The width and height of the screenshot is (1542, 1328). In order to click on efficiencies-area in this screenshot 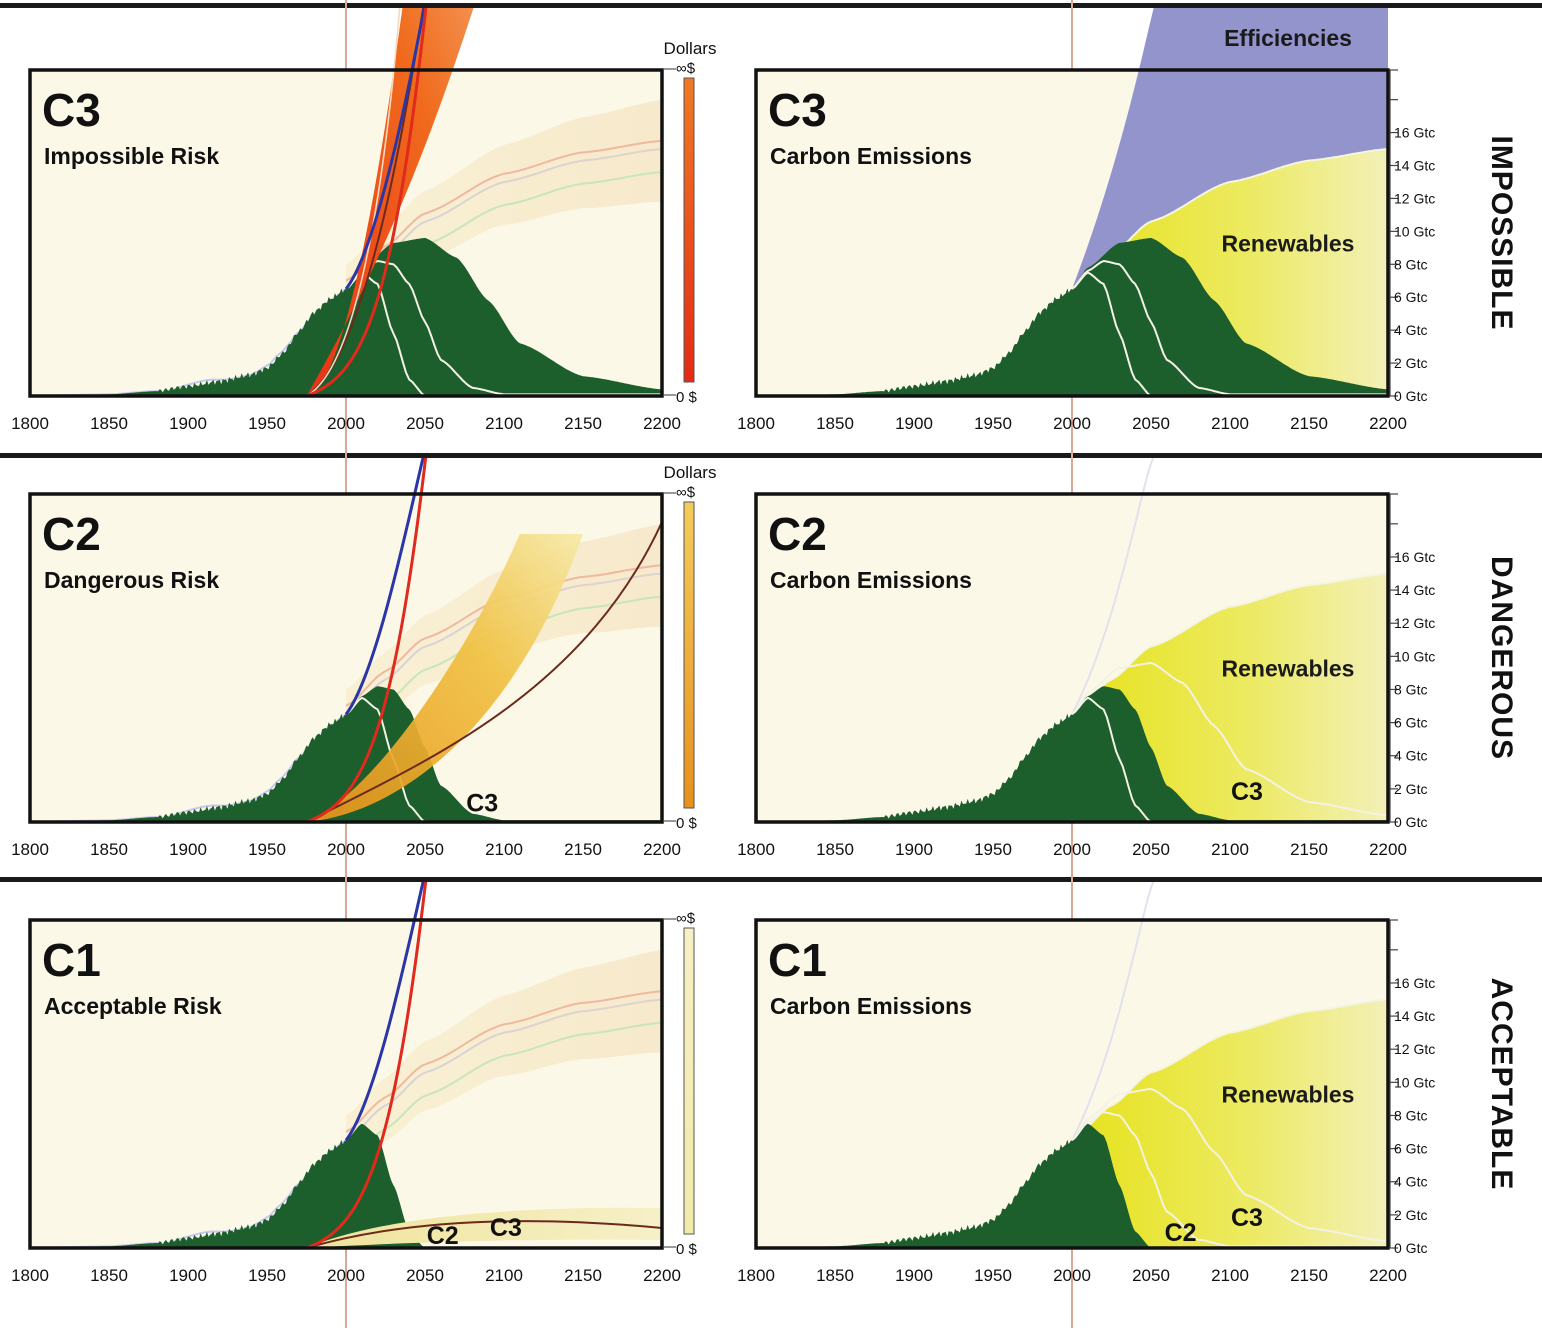, I will do `click(1230, 148)`.